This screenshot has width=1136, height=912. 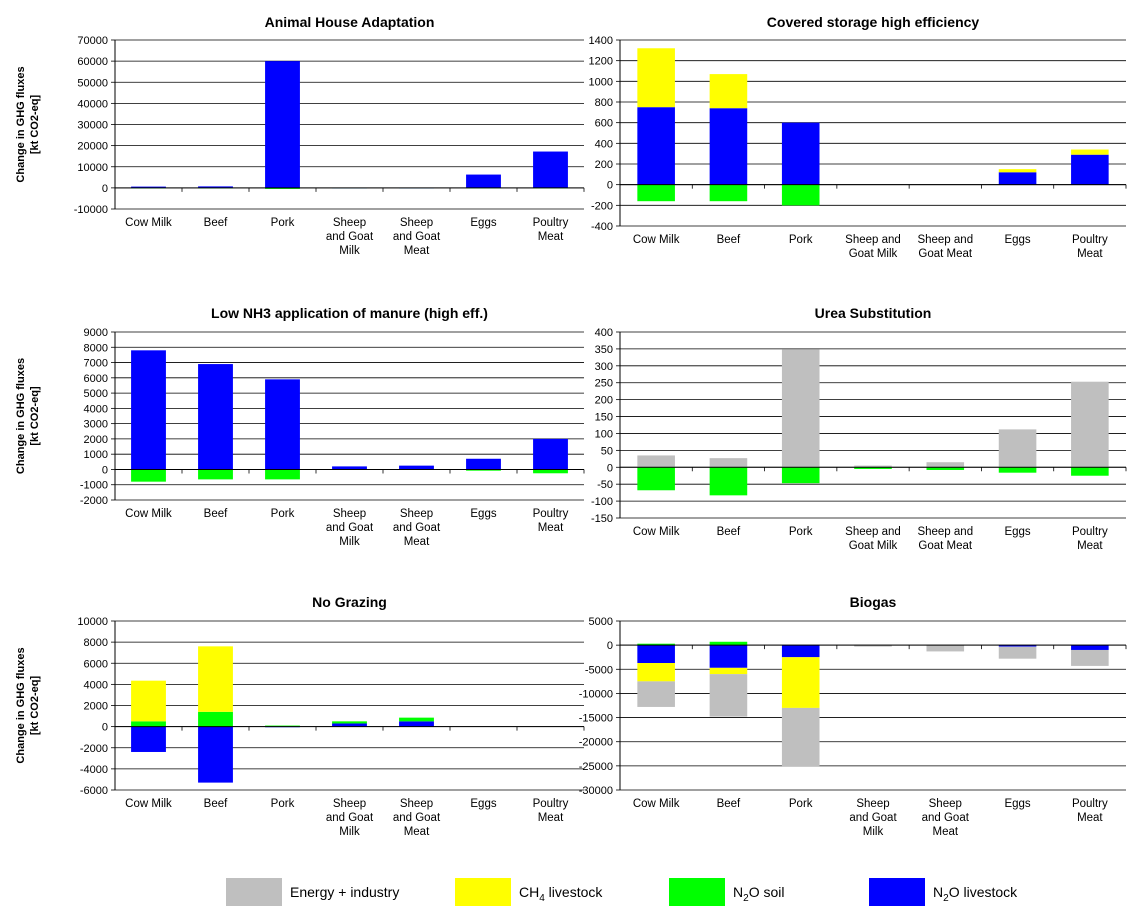 What do you see at coordinates (349, 602) in the screenshot?
I see `chart-title: No Grazing` at bounding box center [349, 602].